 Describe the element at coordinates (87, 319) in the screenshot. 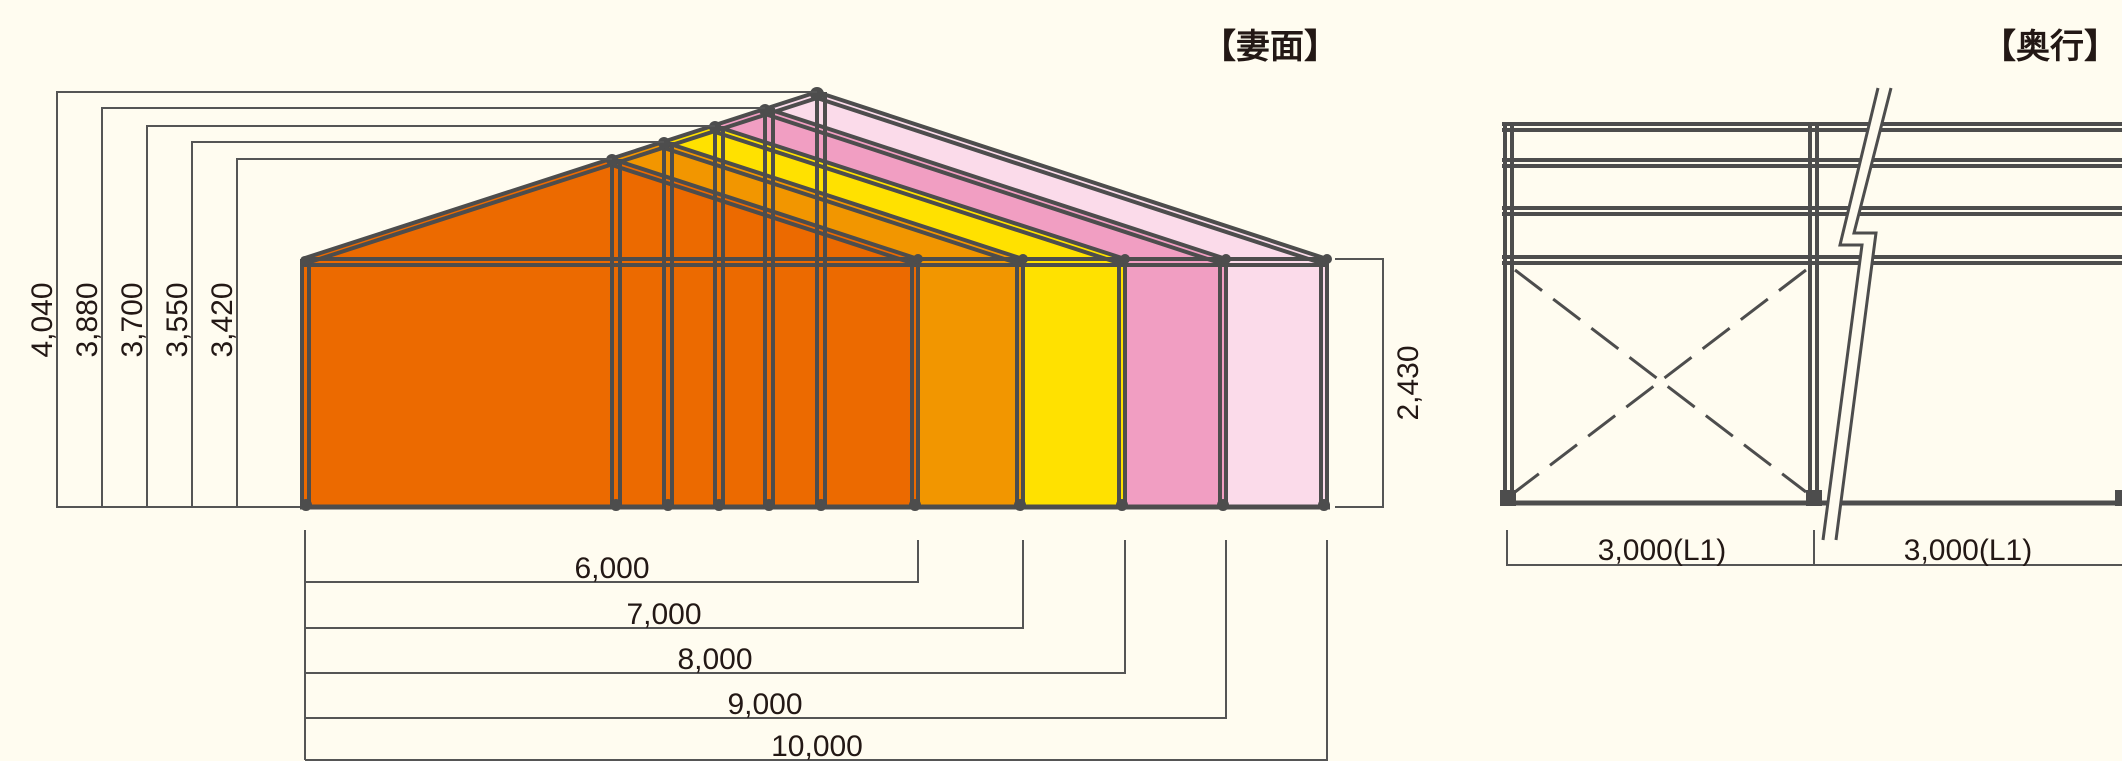

I see `height-label-3880: 3,880` at that location.